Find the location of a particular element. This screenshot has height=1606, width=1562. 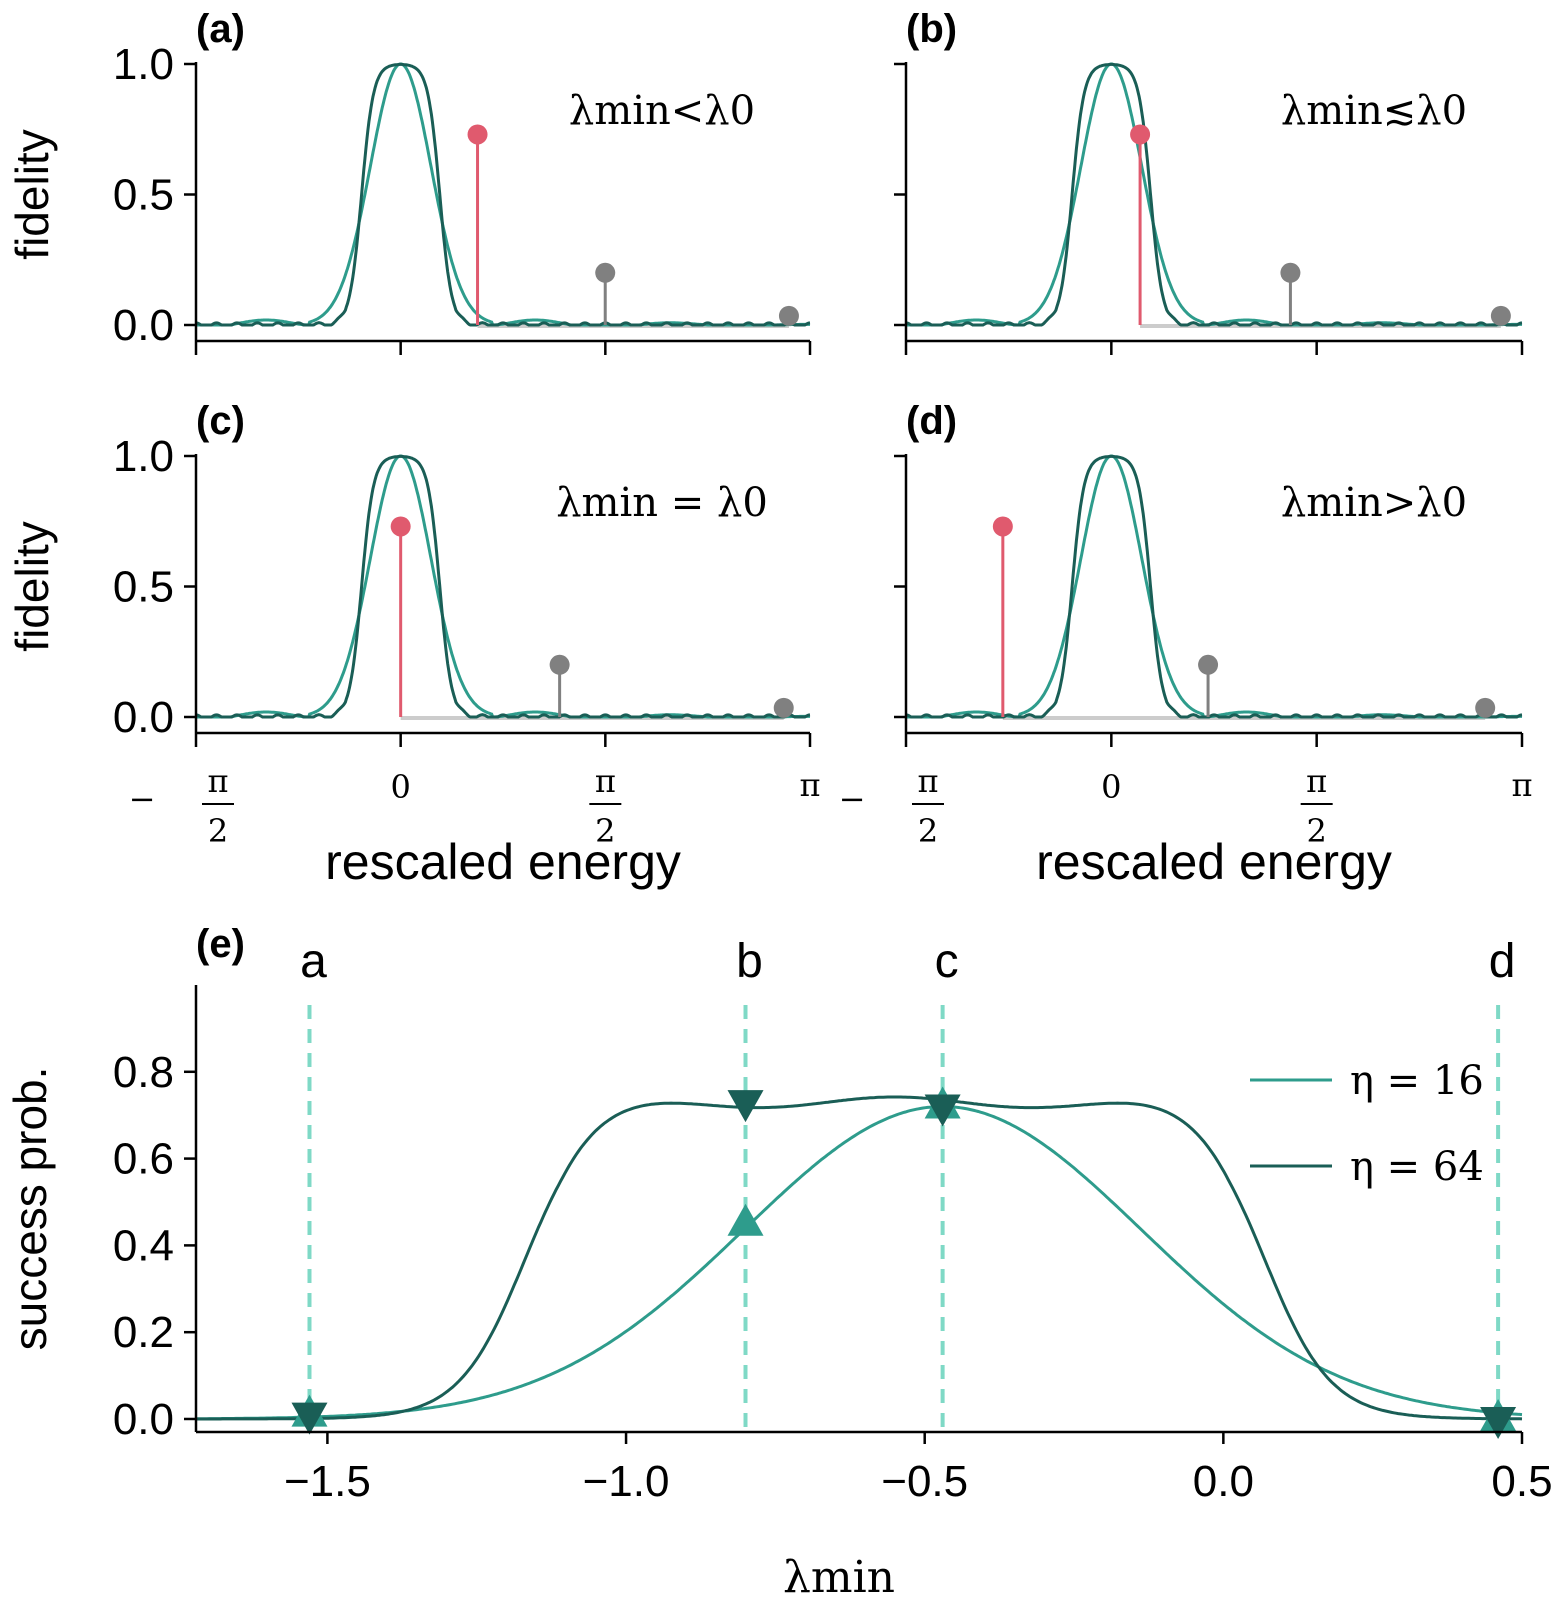

x-tick-label: −1.0 is located at coordinates (626, 1481).